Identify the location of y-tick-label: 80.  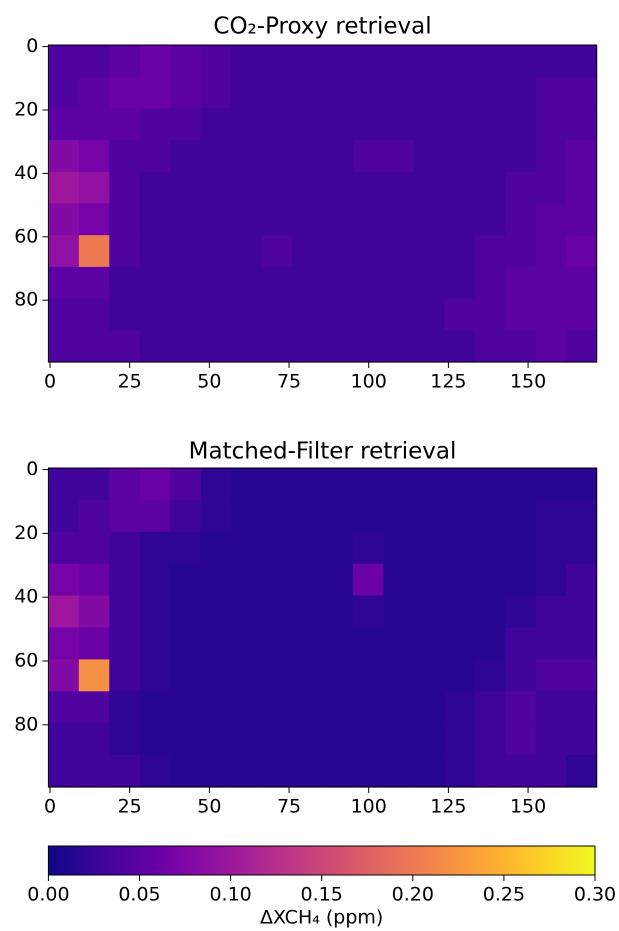
(26, 724).